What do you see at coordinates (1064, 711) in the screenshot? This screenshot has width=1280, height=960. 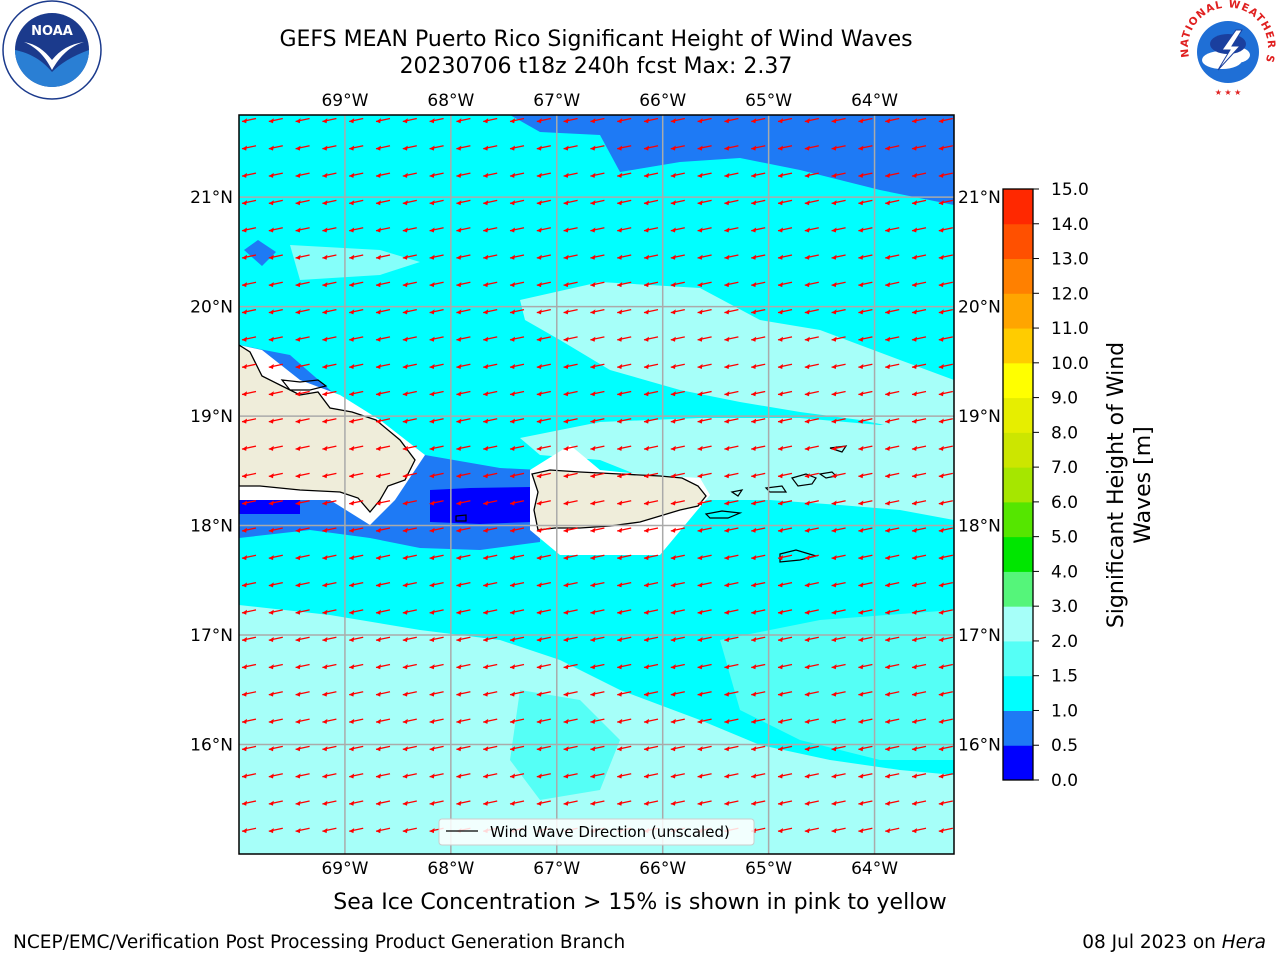 I see `colorbar-tick-label: 1.0` at bounding box center [1064, 711].